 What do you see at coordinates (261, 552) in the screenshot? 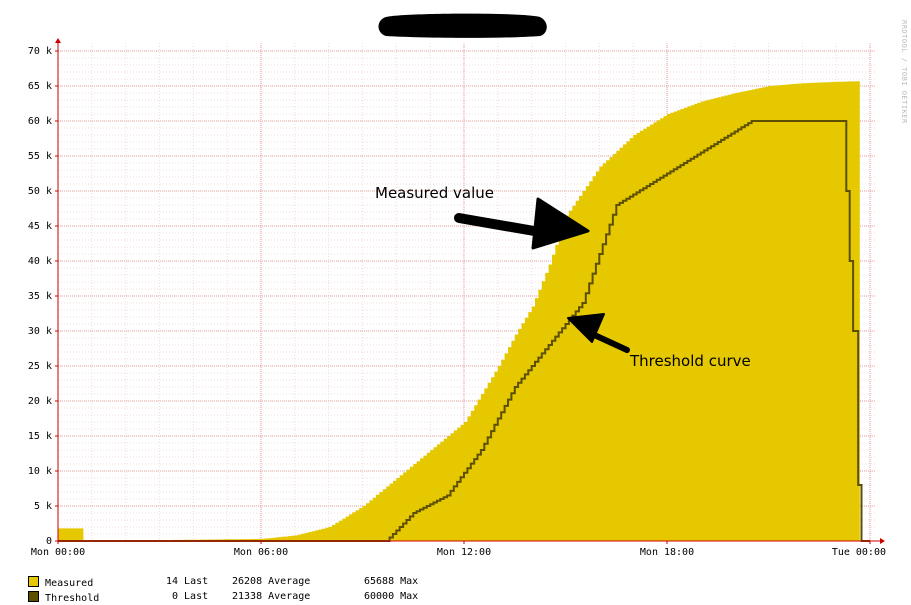
I see `x-tick-label: Mon 06:00` at bounding box center [261, 552].